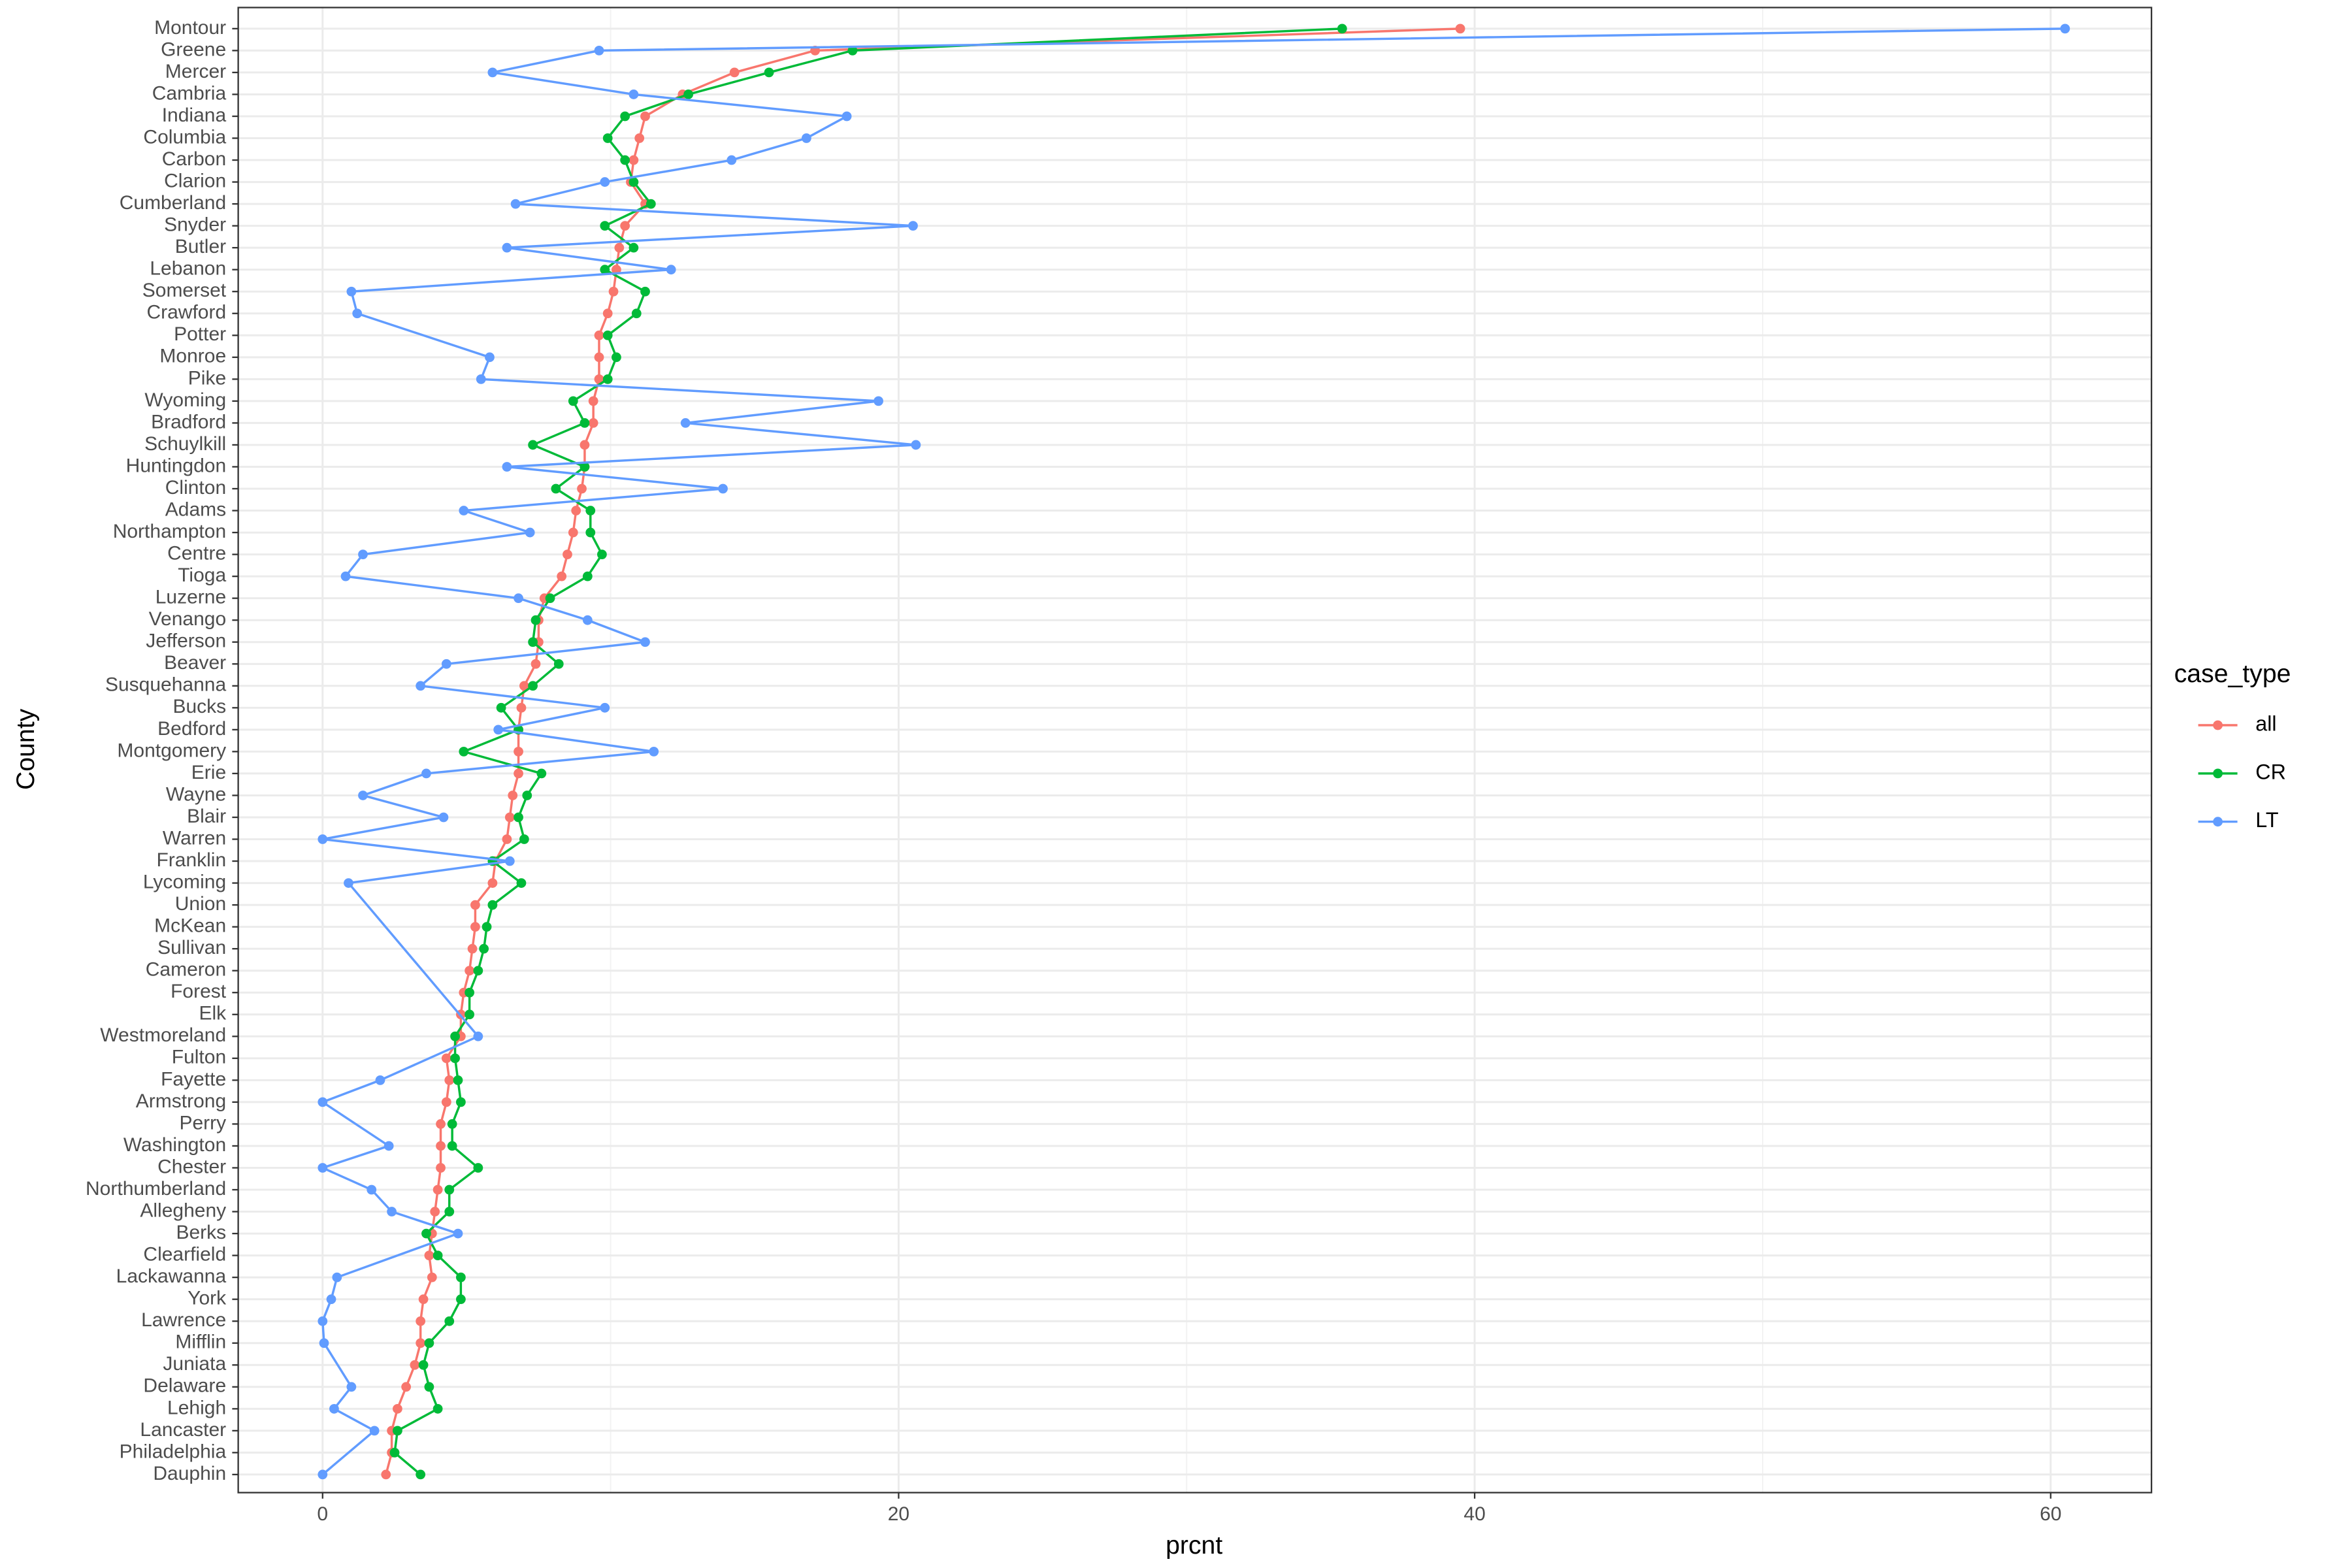  I want to click on y-tick-label: McKean, so click(190, 926).